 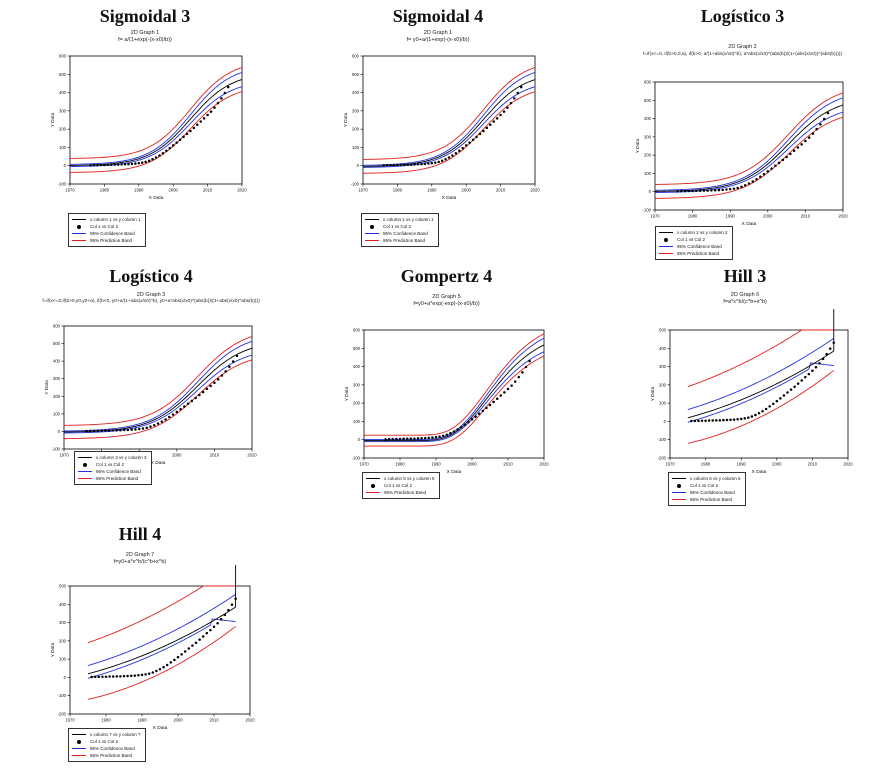 I want to click on y-tick-label: 200, so click(x=357, y=403).